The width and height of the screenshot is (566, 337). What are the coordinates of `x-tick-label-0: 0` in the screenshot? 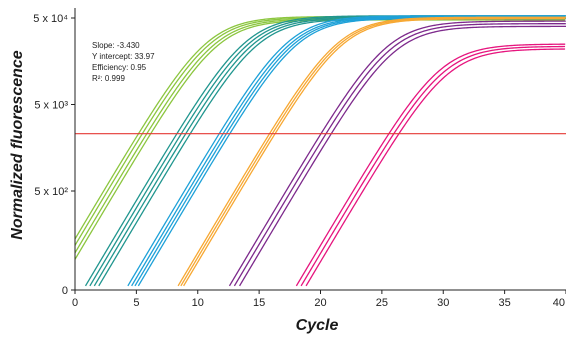 It's located at (75, 303).